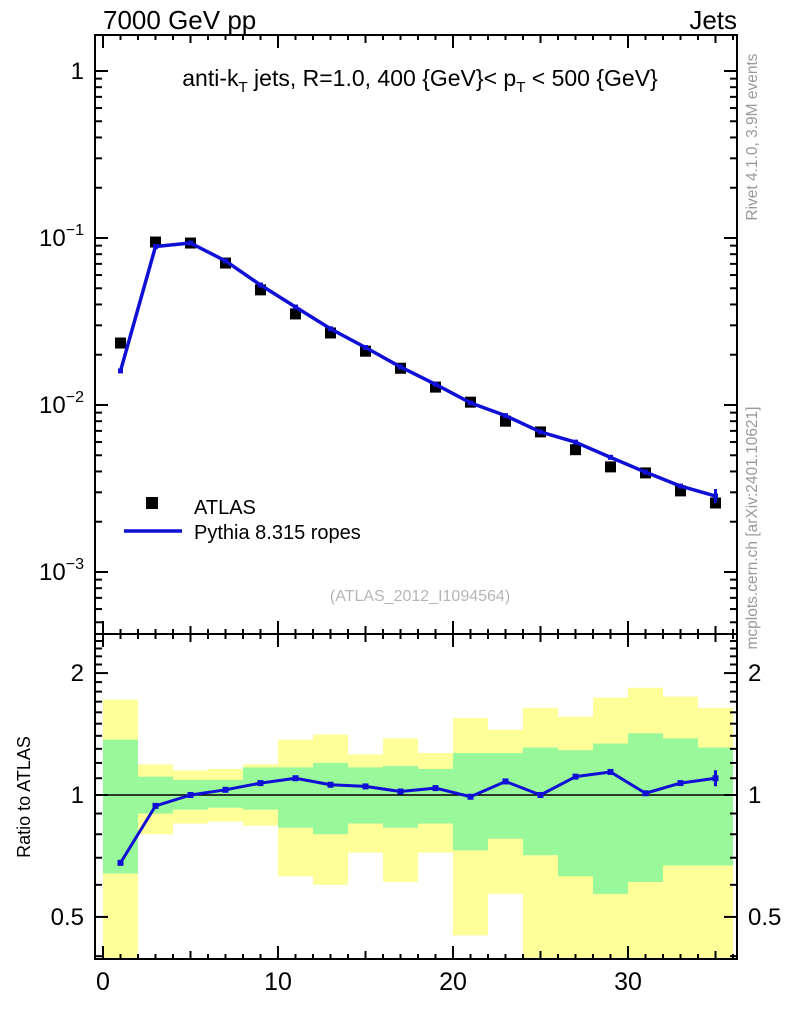 The width and height of the screenshot is (786, 1024). What do you see at coordinates (77, 673) in the screenshot?
I see `ratio-tick-label-left: 2` at bounding box center [77, 673].